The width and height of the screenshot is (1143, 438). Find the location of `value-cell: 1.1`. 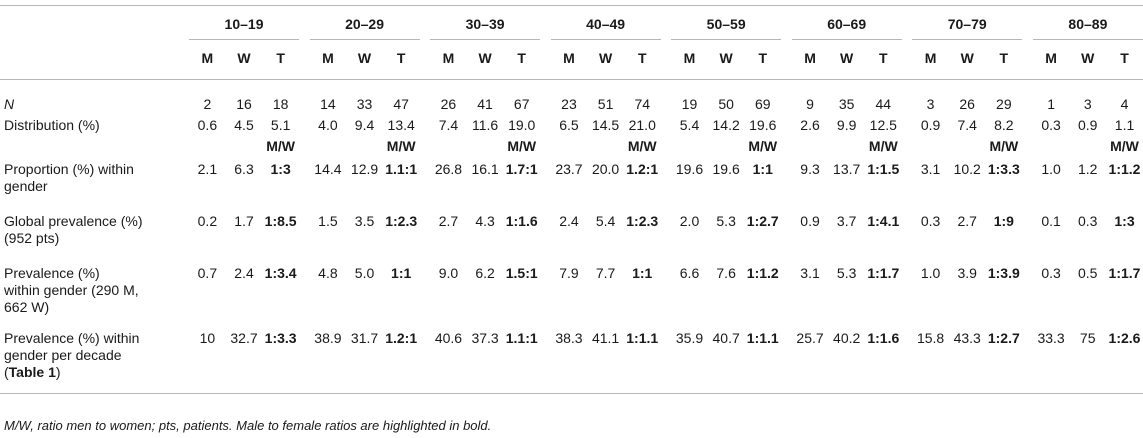

value-cell: 1.1 is located at coordinates (1124, 125).